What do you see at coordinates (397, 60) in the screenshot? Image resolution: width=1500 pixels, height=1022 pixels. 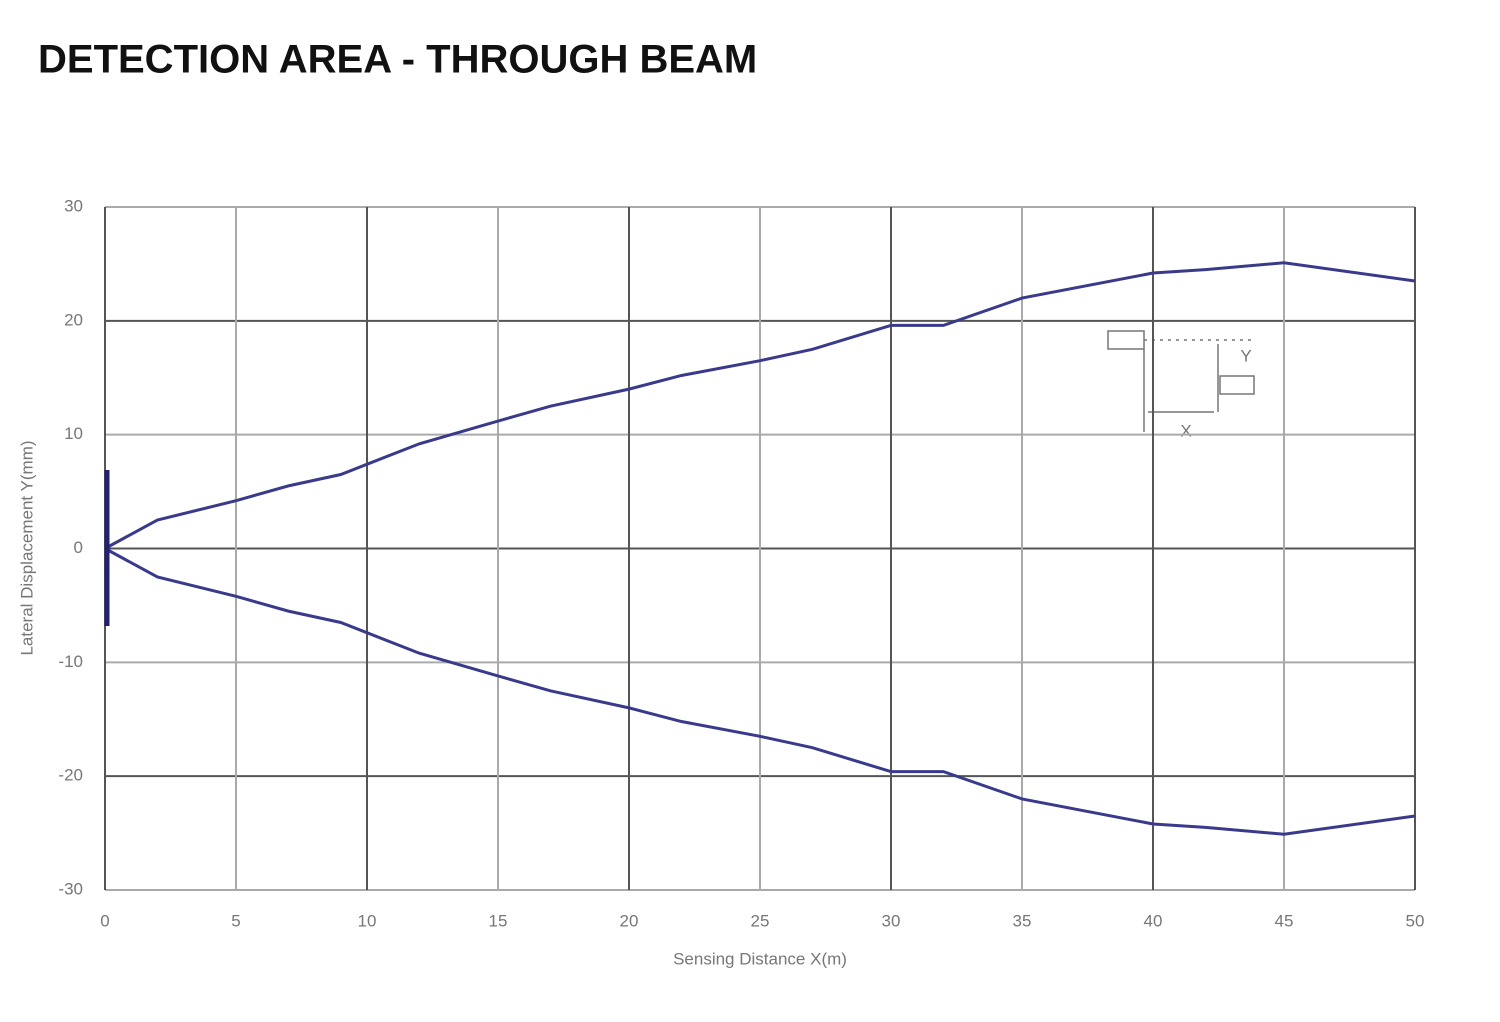 I see `chart-title: DETECTION AREA - THROUGH BEAM` at bounding box center [397, 60].